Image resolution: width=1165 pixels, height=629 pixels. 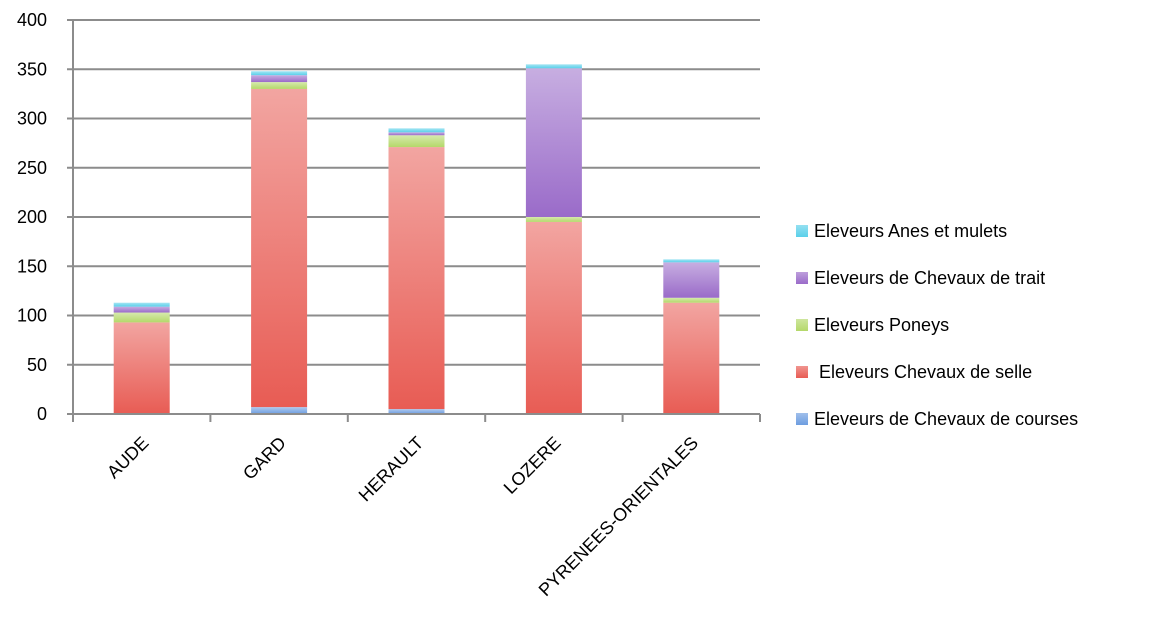 I want to click on y-tick-label: 200, so click(x=32, y=217).